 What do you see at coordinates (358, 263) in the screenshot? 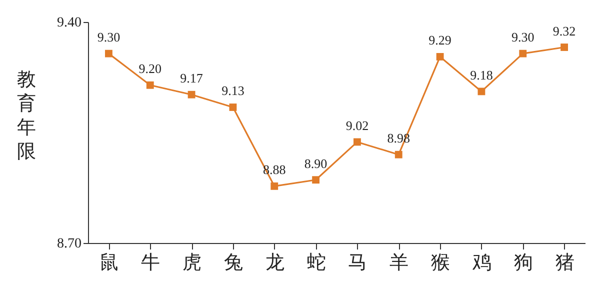
I see `x-tick-label: 马` at bounding box center [358, 263].